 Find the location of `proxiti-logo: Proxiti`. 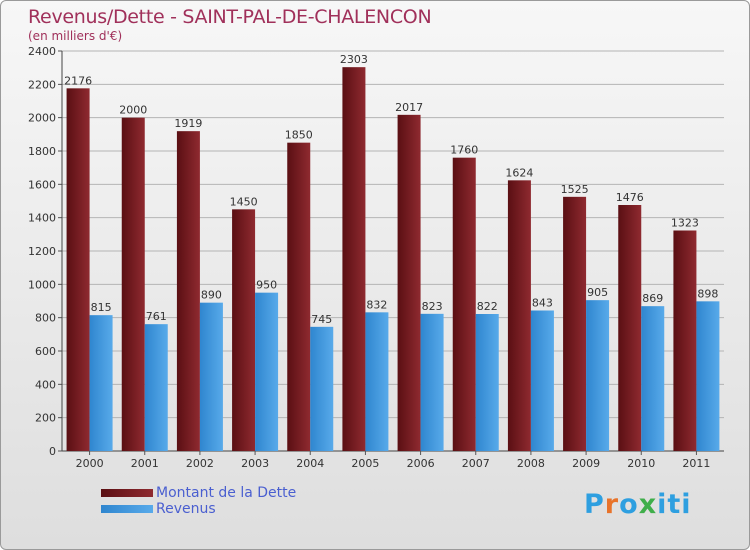

proxiti-logo: Proxiti is located at coordinates (638, 504).